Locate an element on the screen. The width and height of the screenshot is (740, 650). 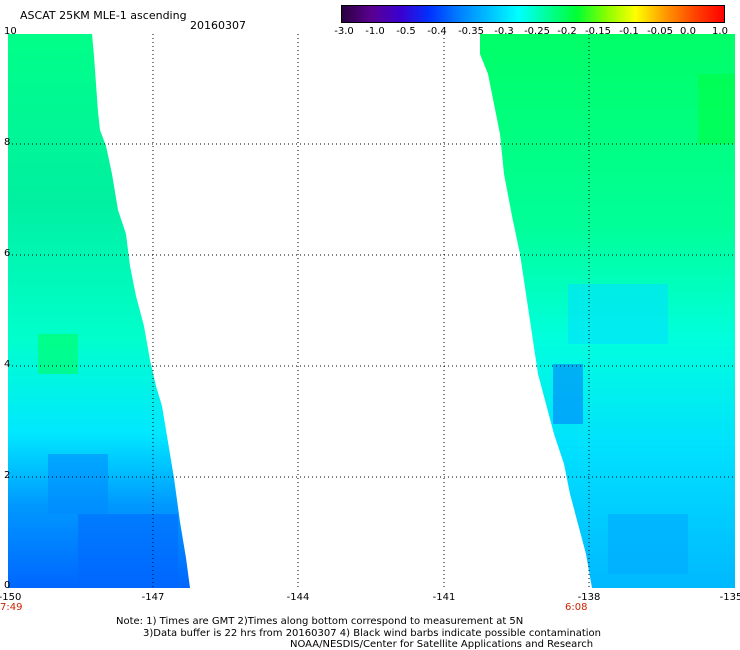
y-tick-label: 4 is located at coordinates (7, 364).